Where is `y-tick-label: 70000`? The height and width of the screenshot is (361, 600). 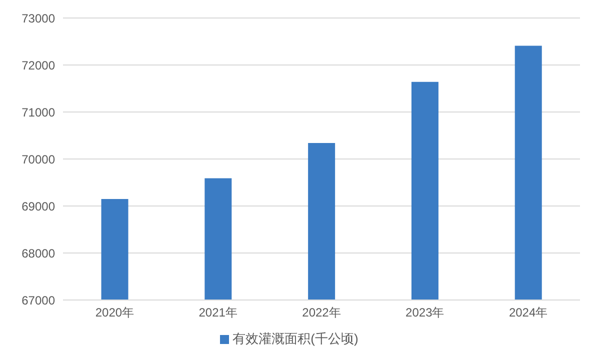 y-tick-label: 70000 is located at coordinates (39, 159).